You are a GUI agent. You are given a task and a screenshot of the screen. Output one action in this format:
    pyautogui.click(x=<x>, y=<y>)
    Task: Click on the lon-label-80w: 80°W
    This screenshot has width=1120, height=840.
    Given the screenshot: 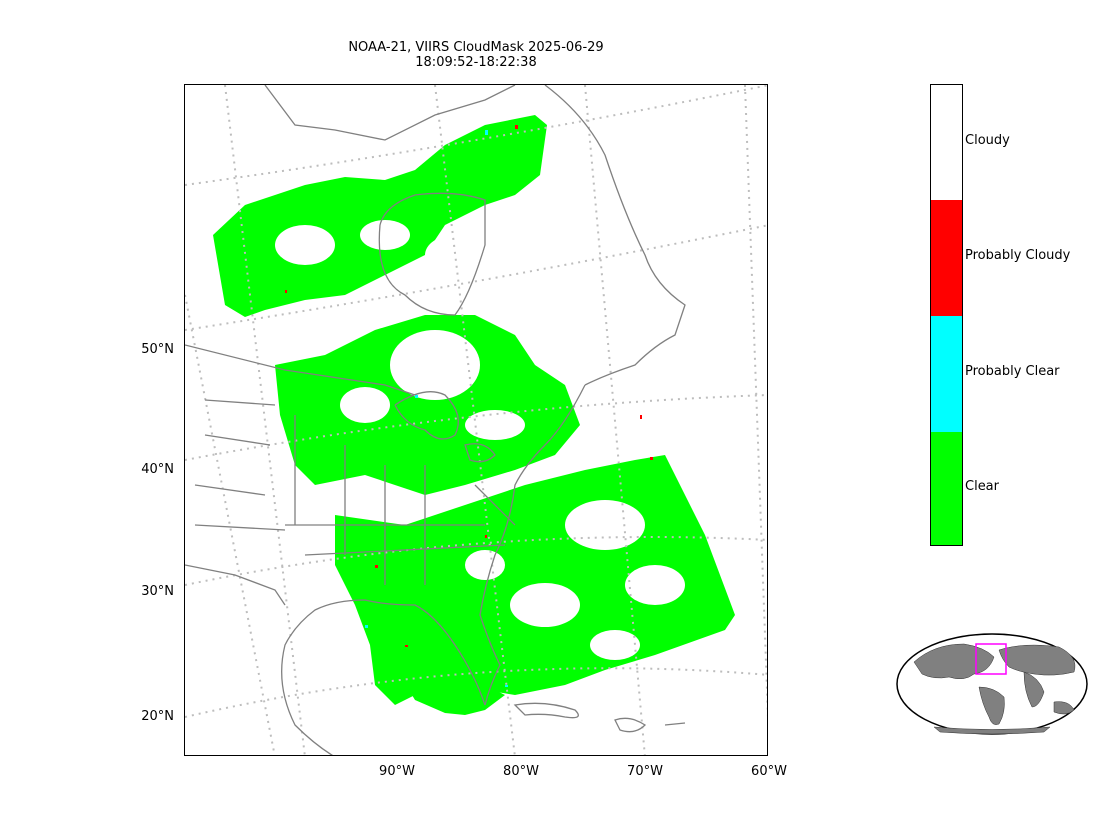 What is the action you would take?
    pyautogui.click(x=521, y=771)
    